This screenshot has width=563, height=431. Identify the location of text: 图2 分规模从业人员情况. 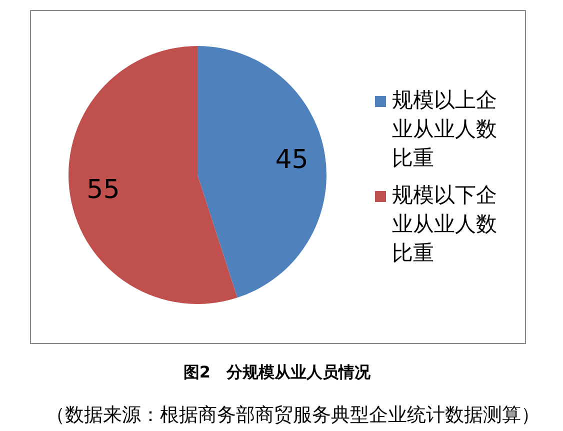
(277, 372).